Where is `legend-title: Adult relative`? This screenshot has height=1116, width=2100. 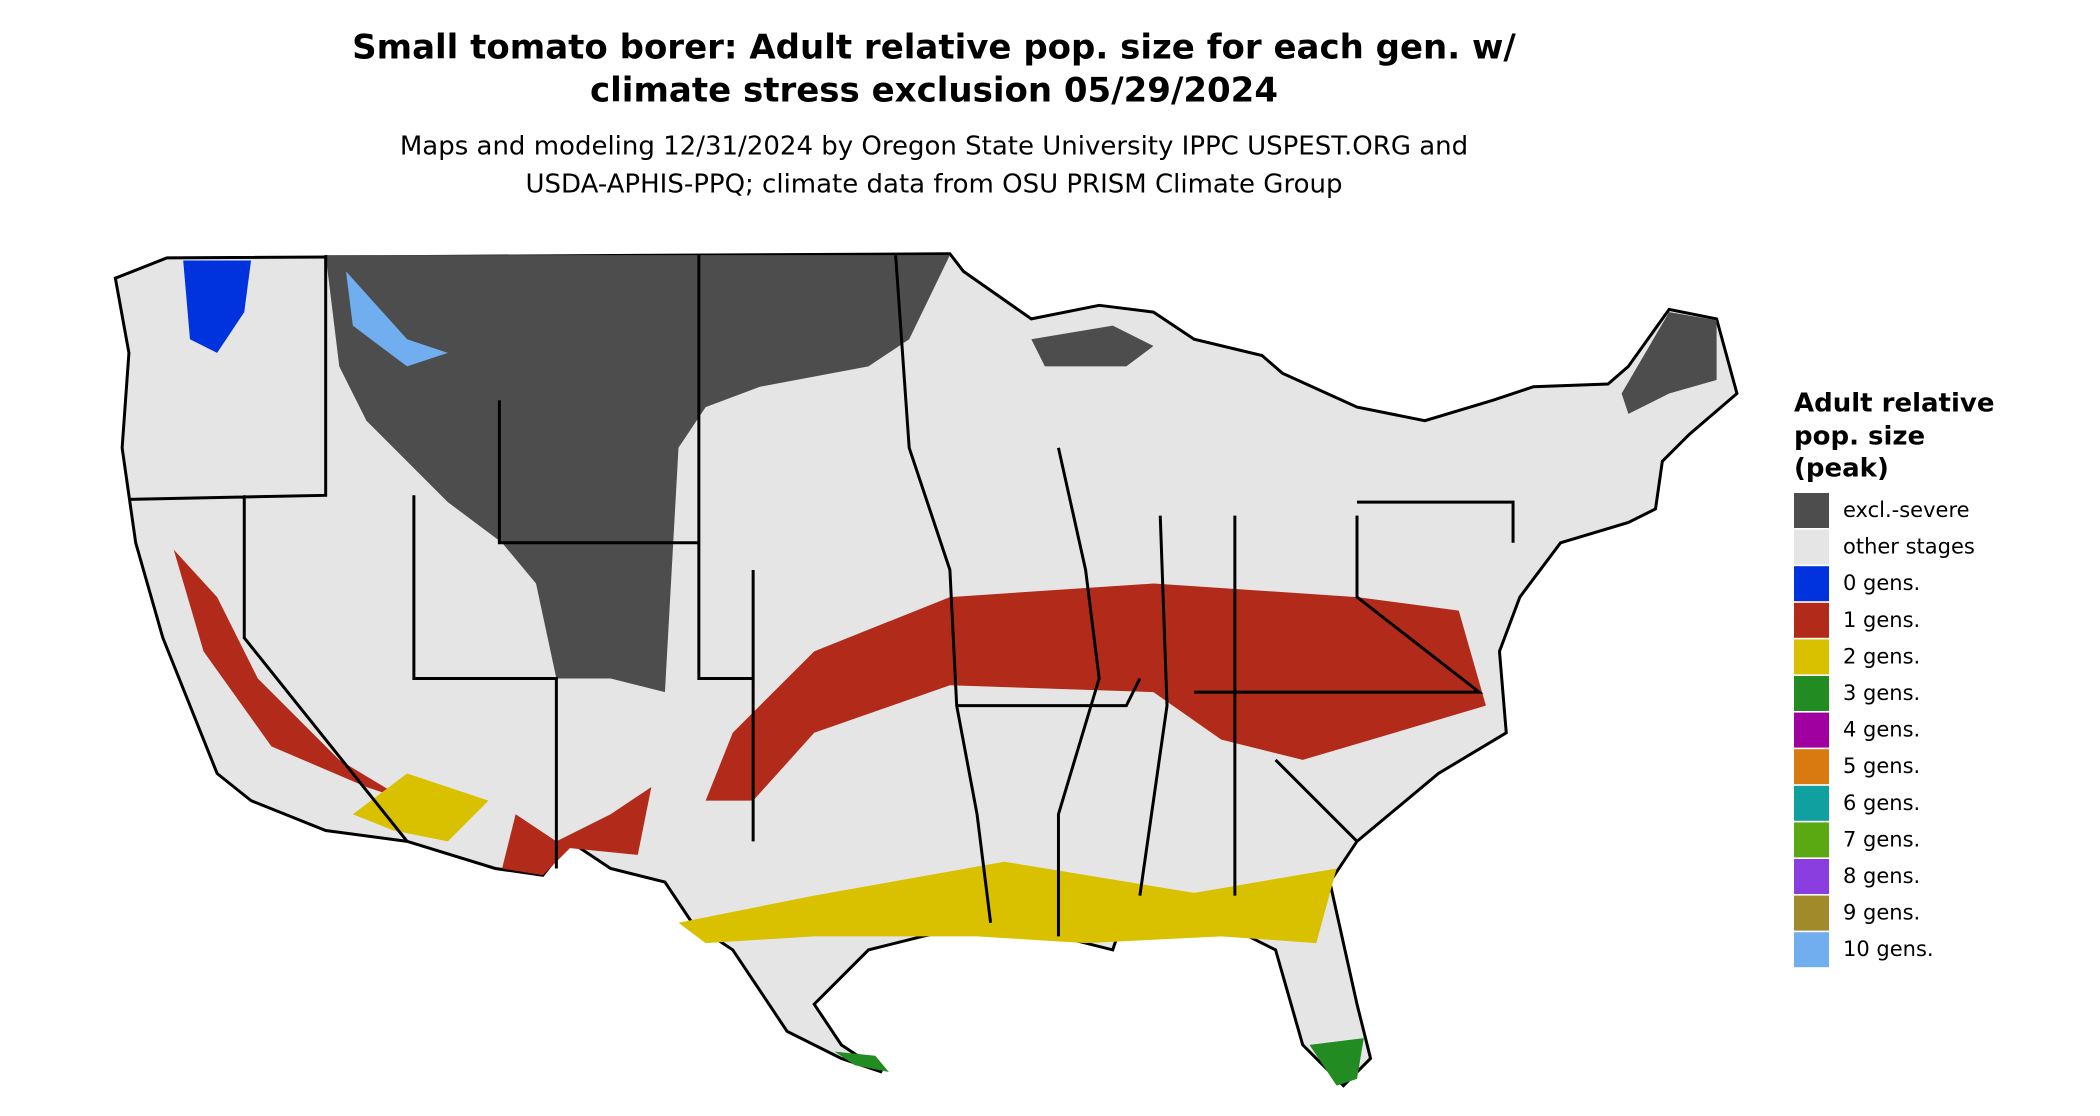 legend-title: Adult relative is located at coordinates (1894, 404).